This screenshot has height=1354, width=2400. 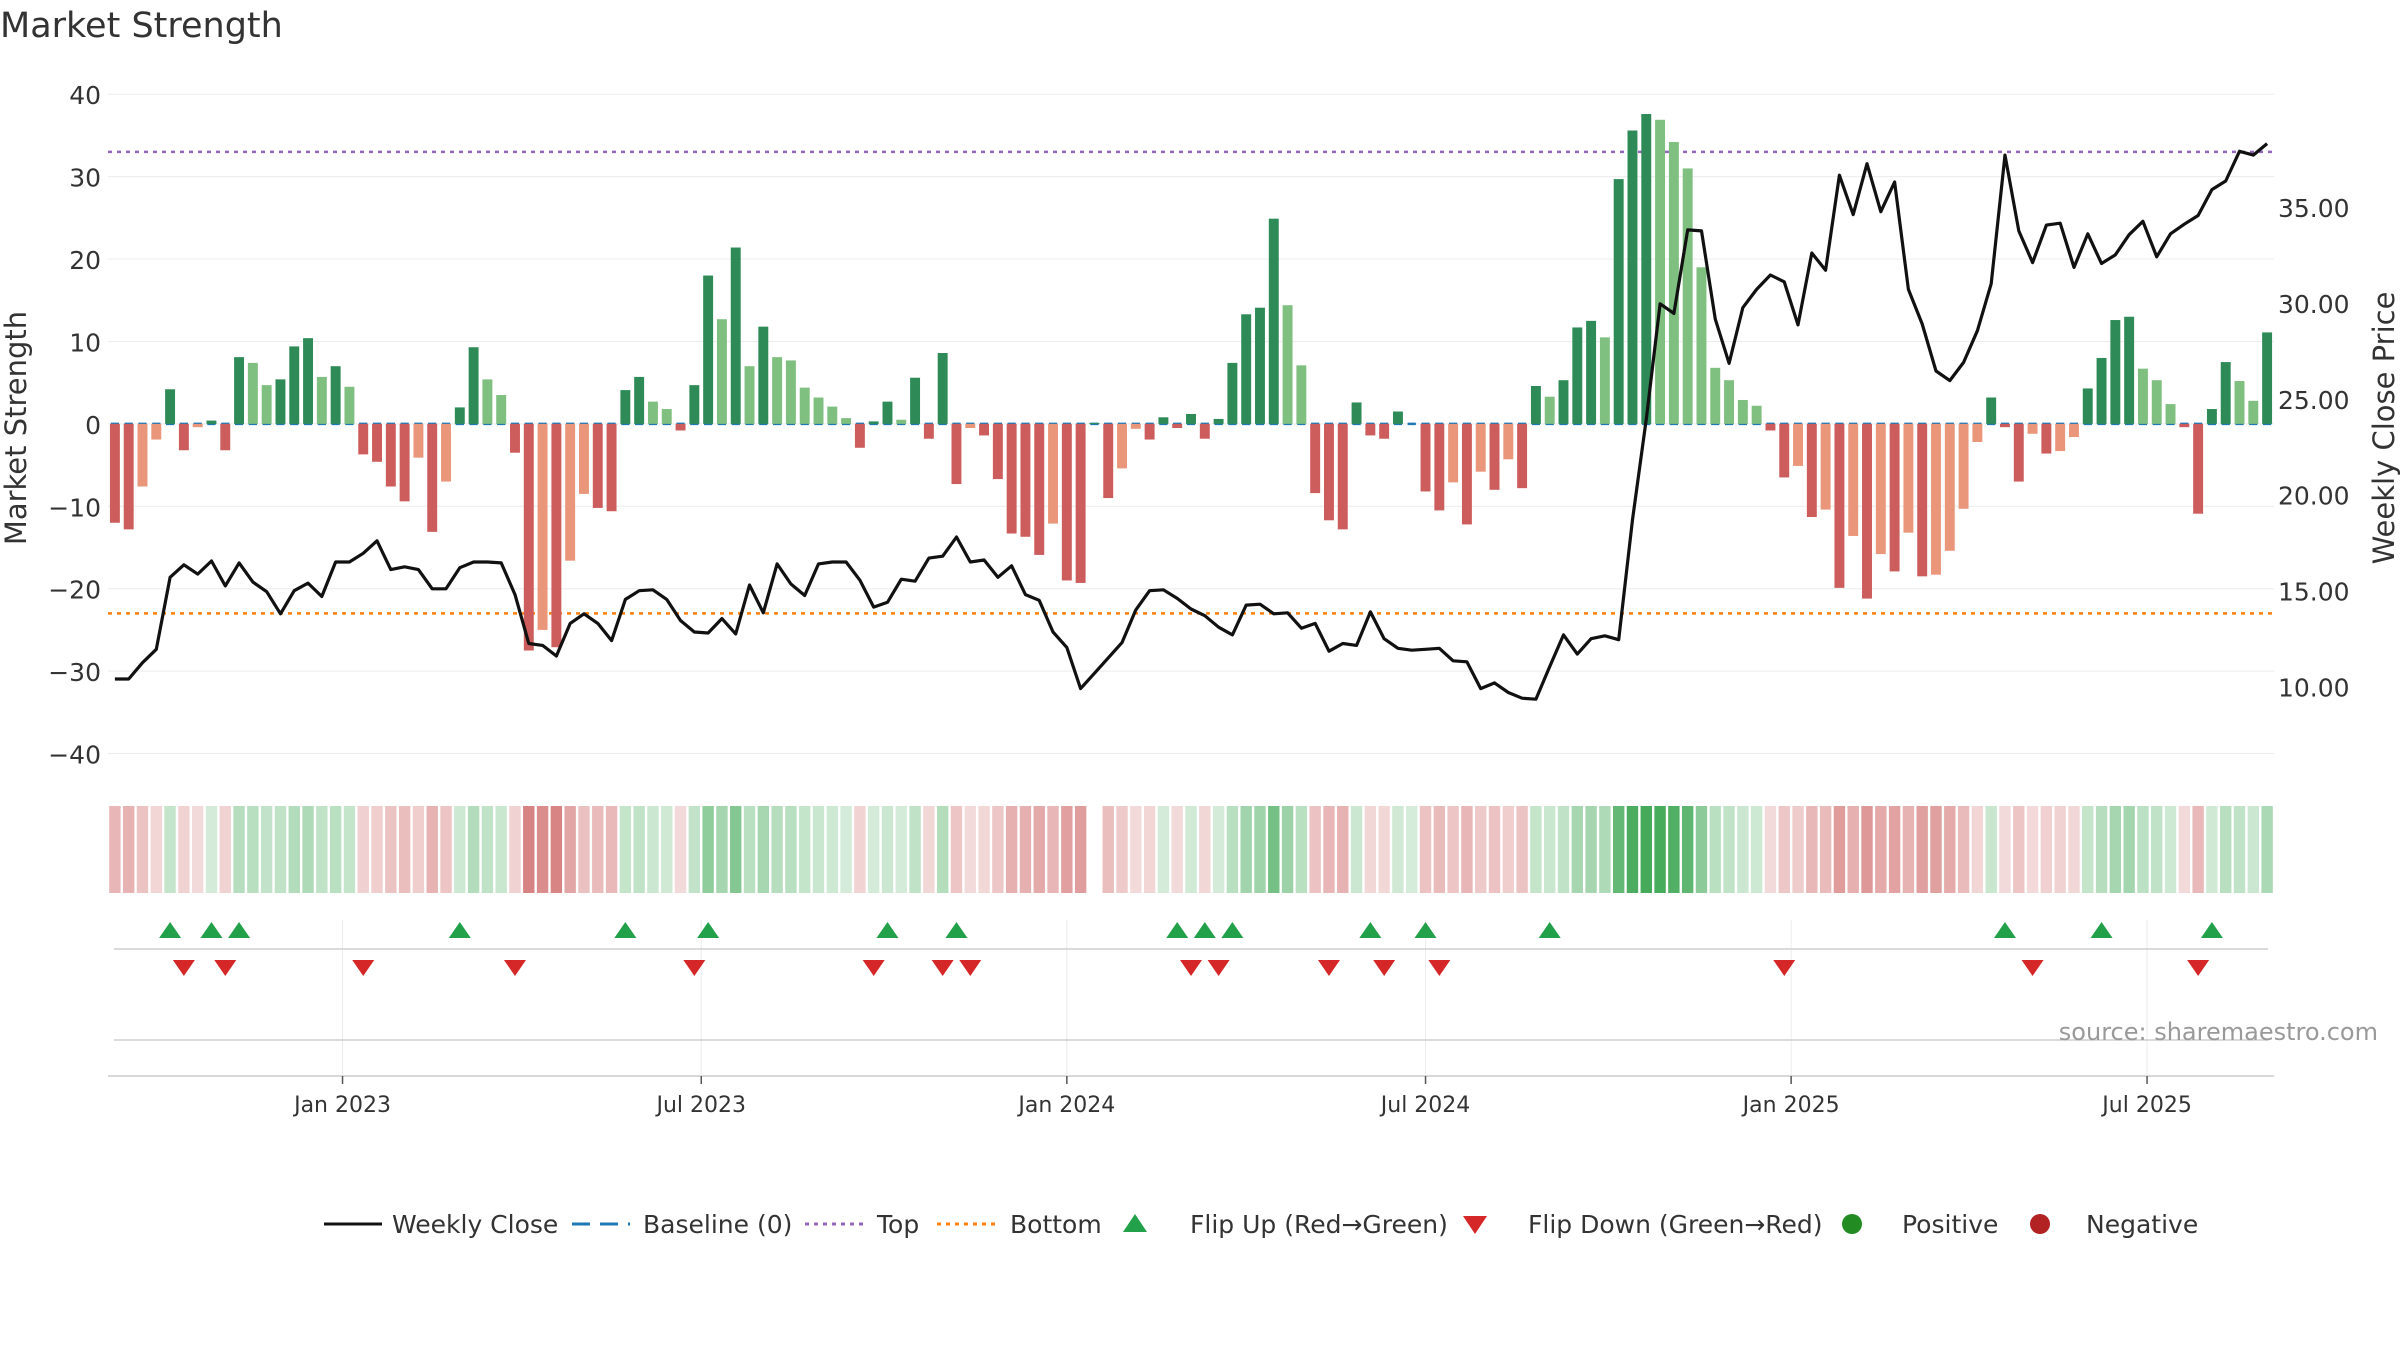 I want to click on y-axis-ticks: 40 30 20 10 0 −10 −20 −30 −40, so click(x=74, y=425).